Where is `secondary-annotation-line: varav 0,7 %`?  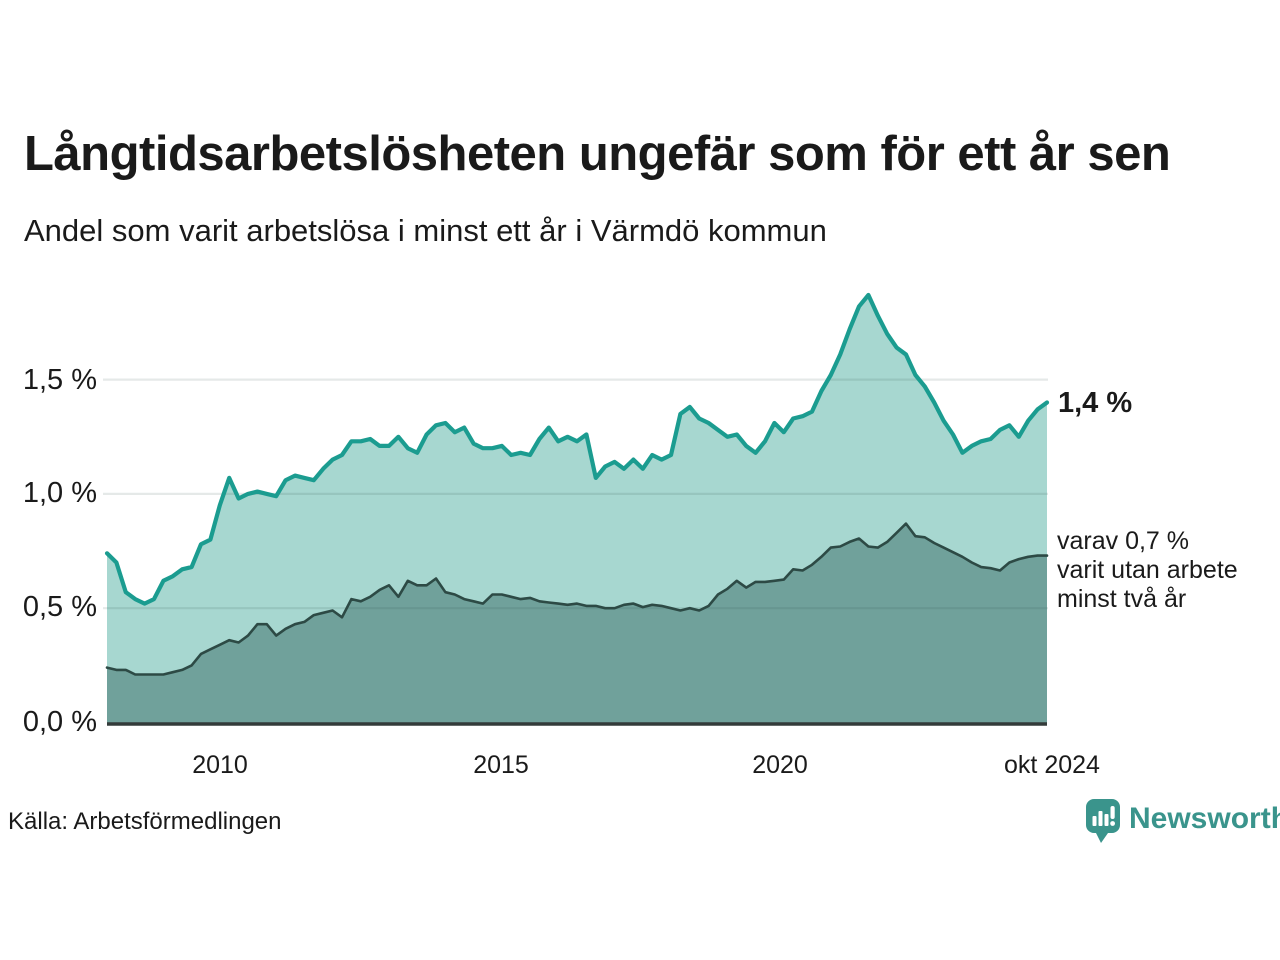
secondary-annotation-line: varav 0,7 % is located at coordinates (1123, 541).